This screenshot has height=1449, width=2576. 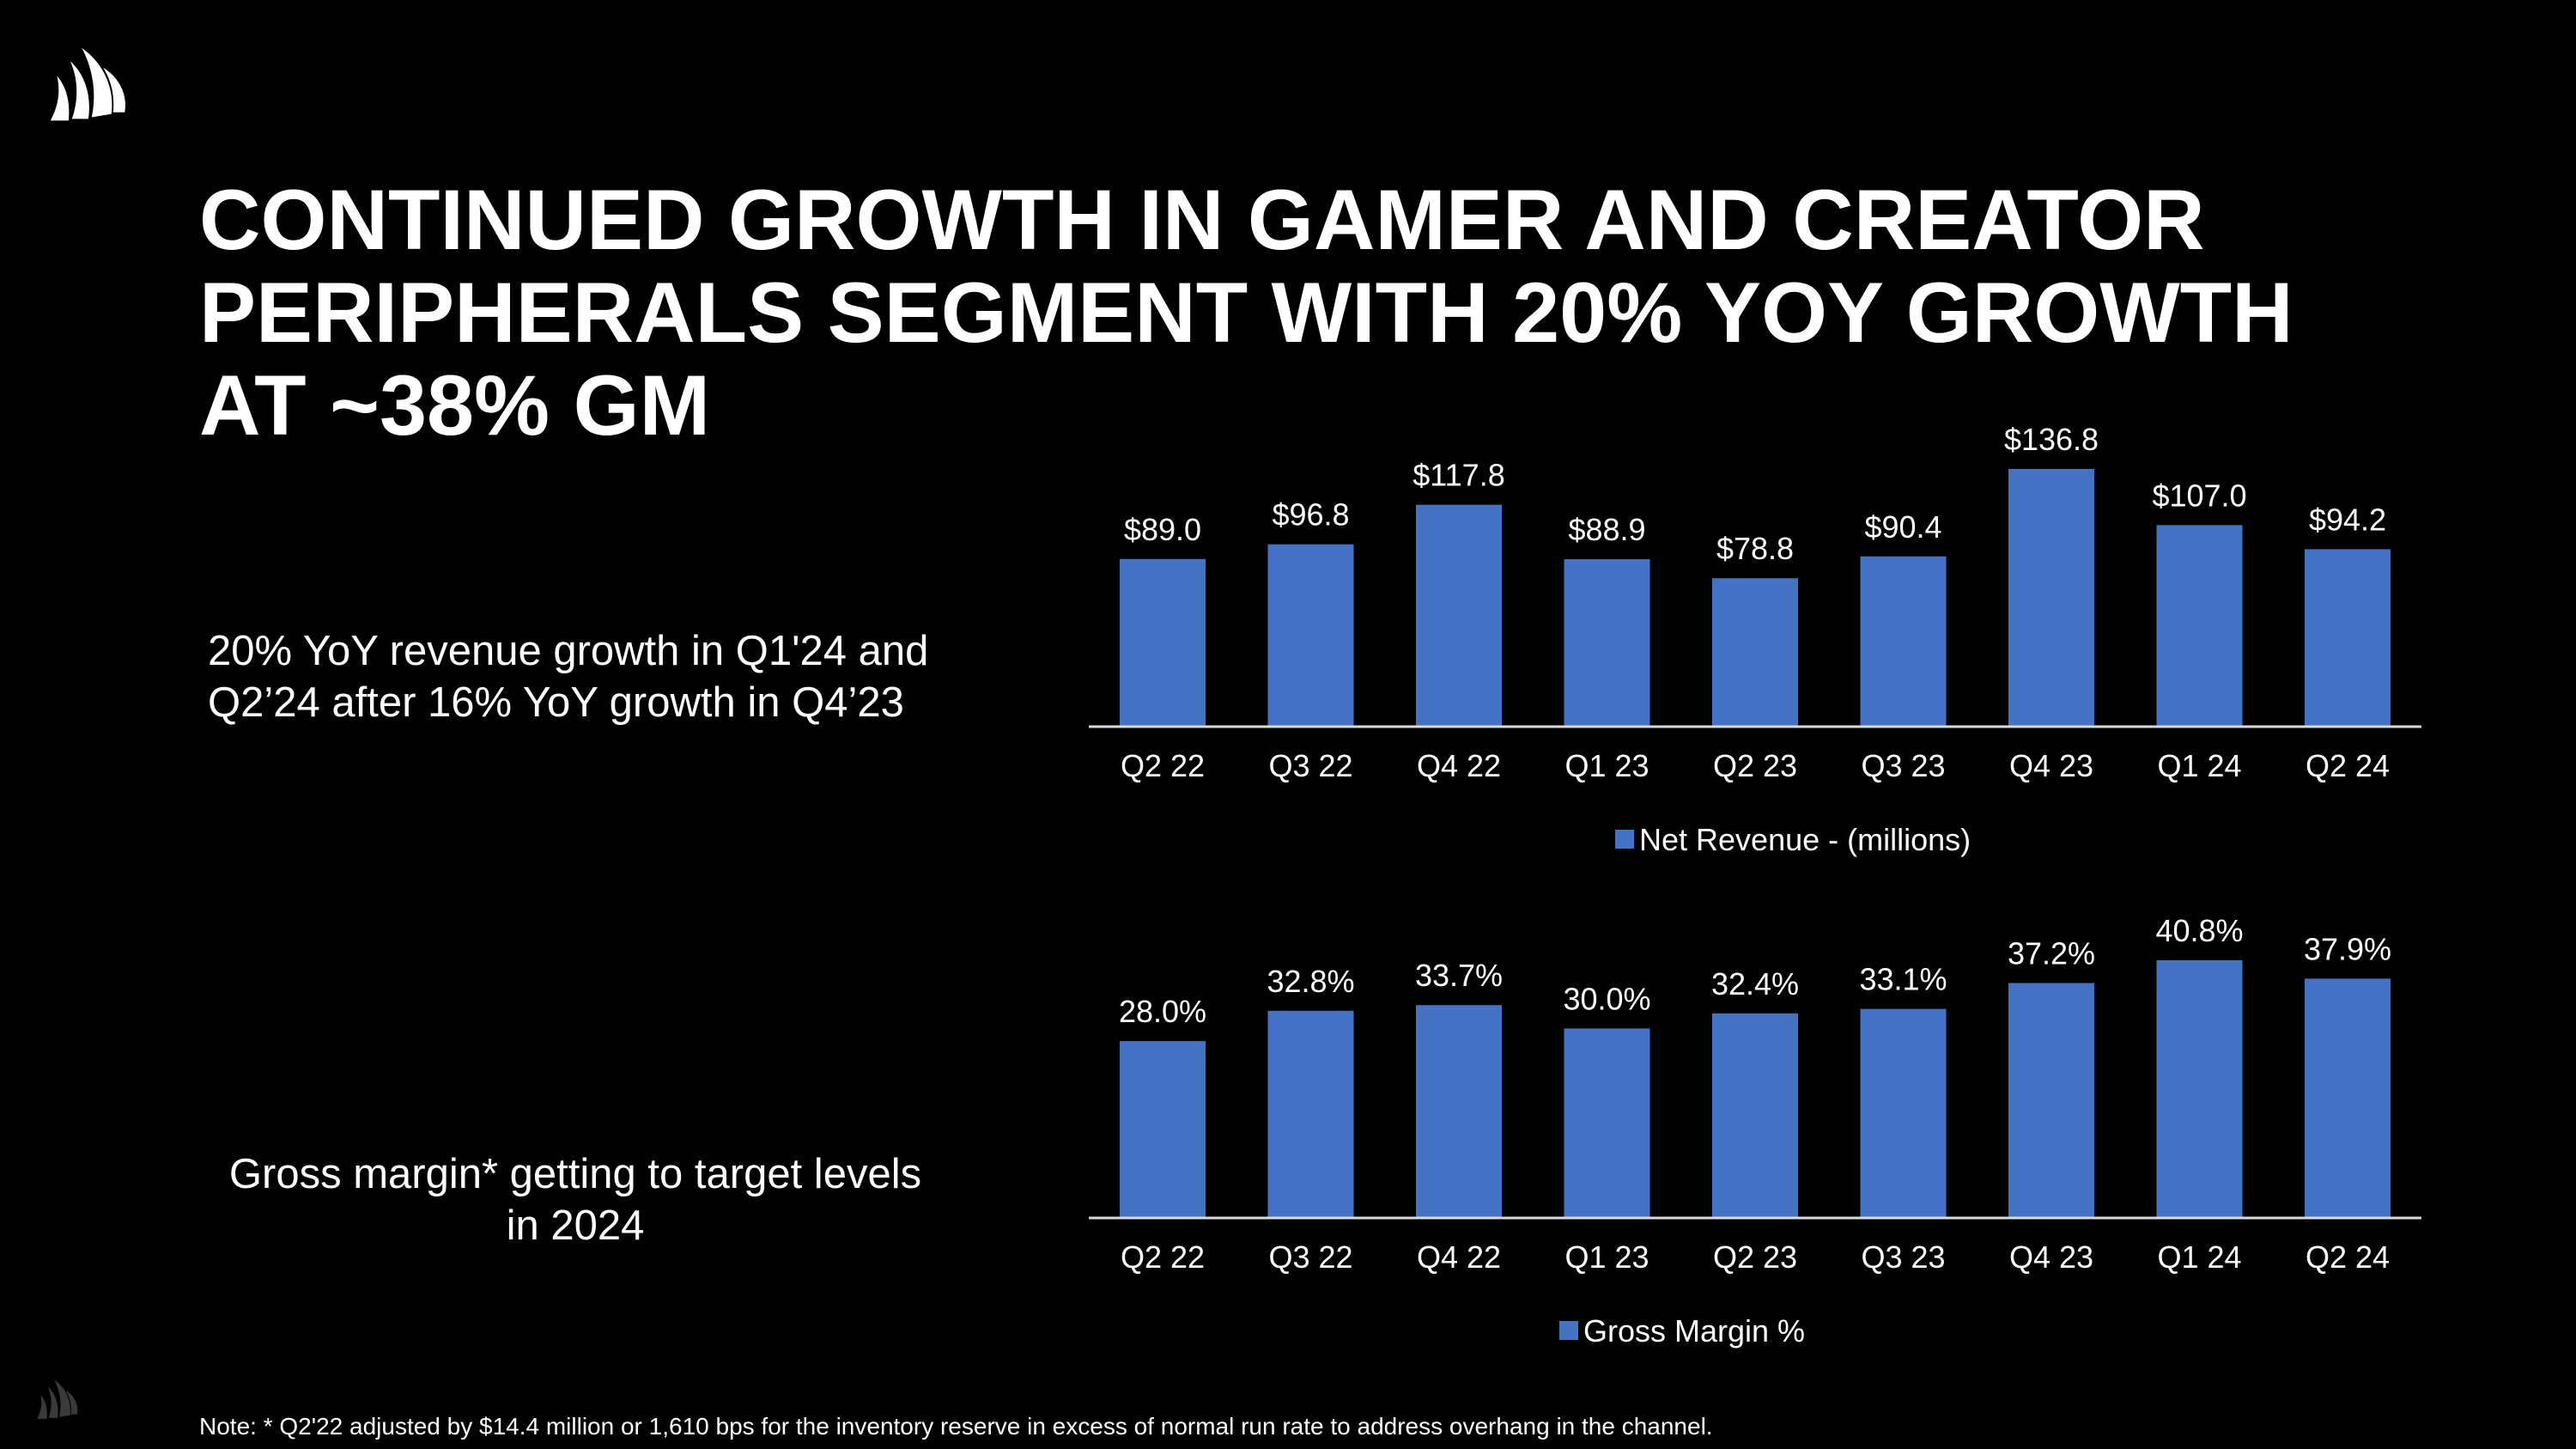 What do you see at coordinates (2348, 765) in the screenshot?
I see `revenue-x-tick-label: Q2 24` at bounding box center [2348, 765].